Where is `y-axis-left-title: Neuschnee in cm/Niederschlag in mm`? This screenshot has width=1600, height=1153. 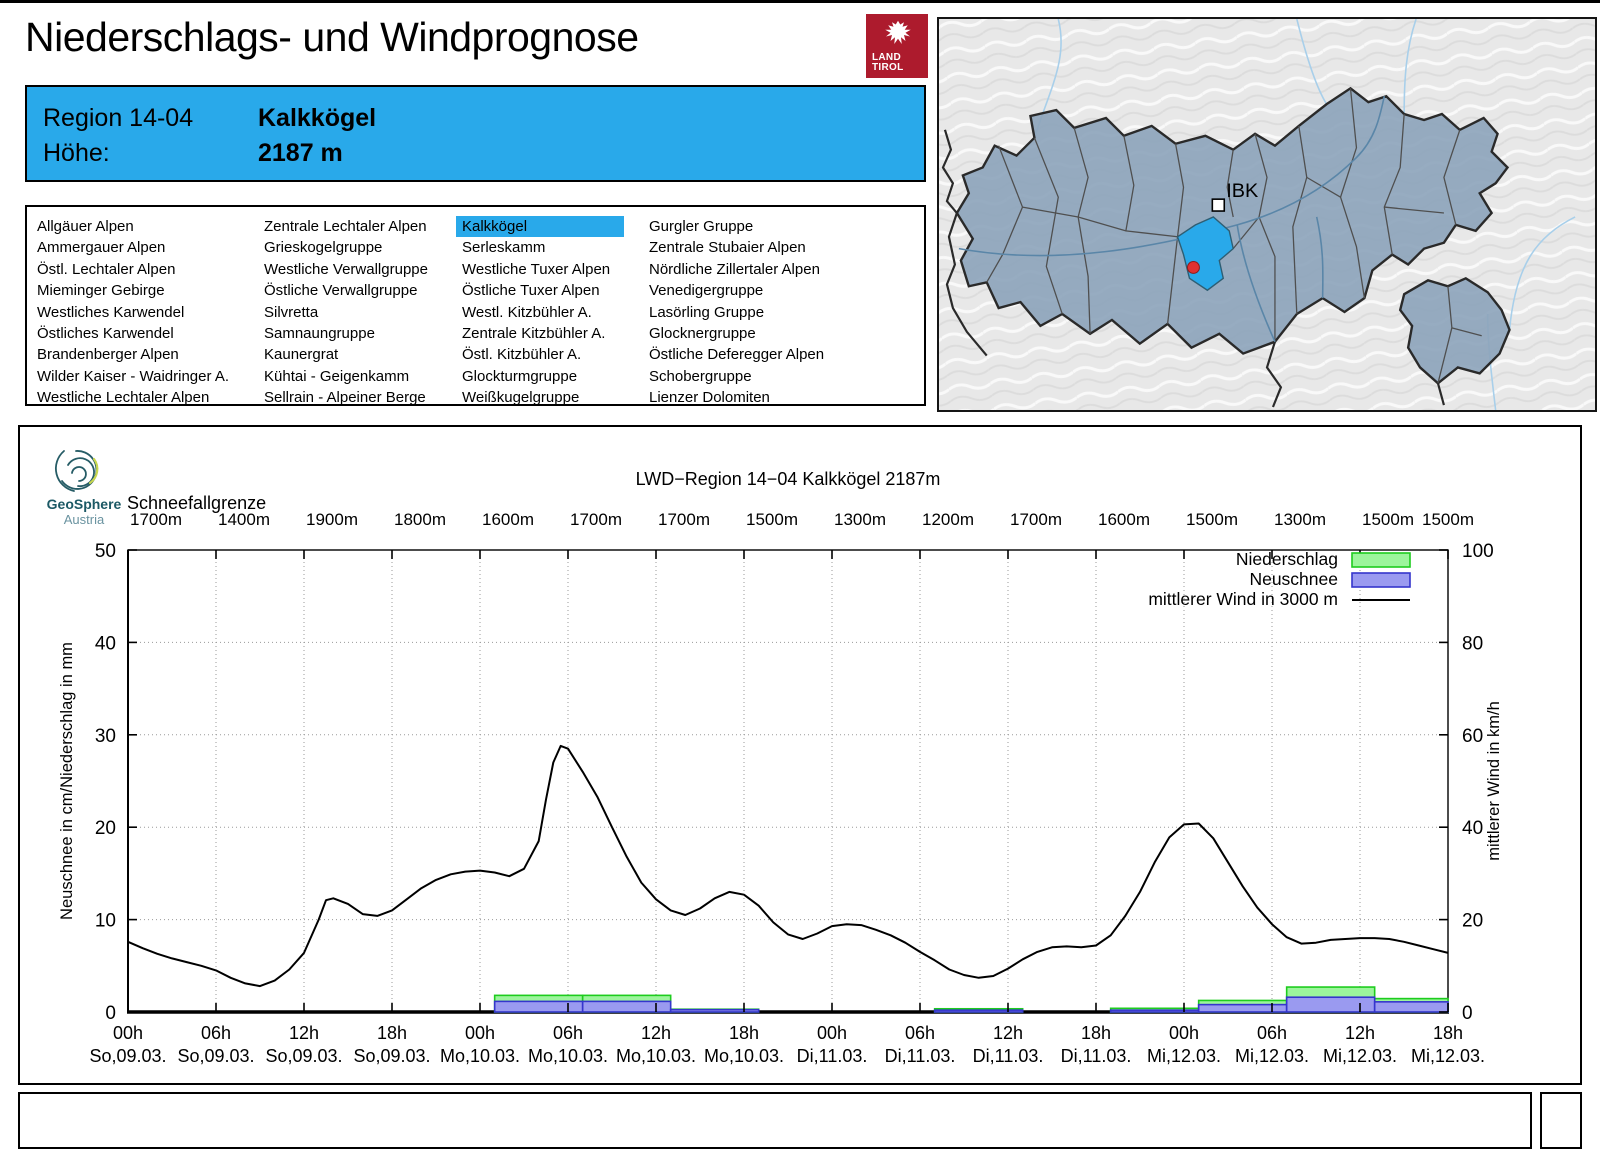
y-axis-left-title: Neuschnee in cm/Niederschlag in mm is located at coordinates (67, 781).